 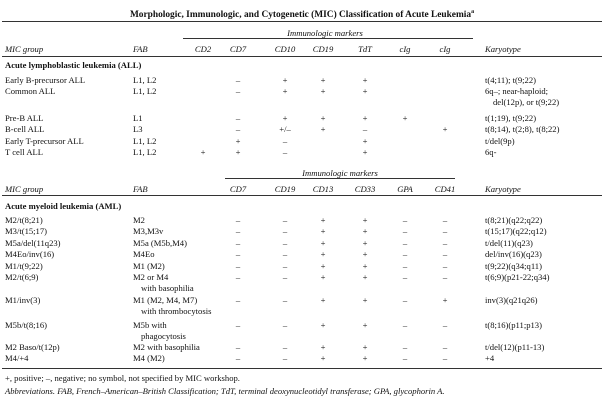 I want to click on column-header: CD13, so click(x=323, y=189).